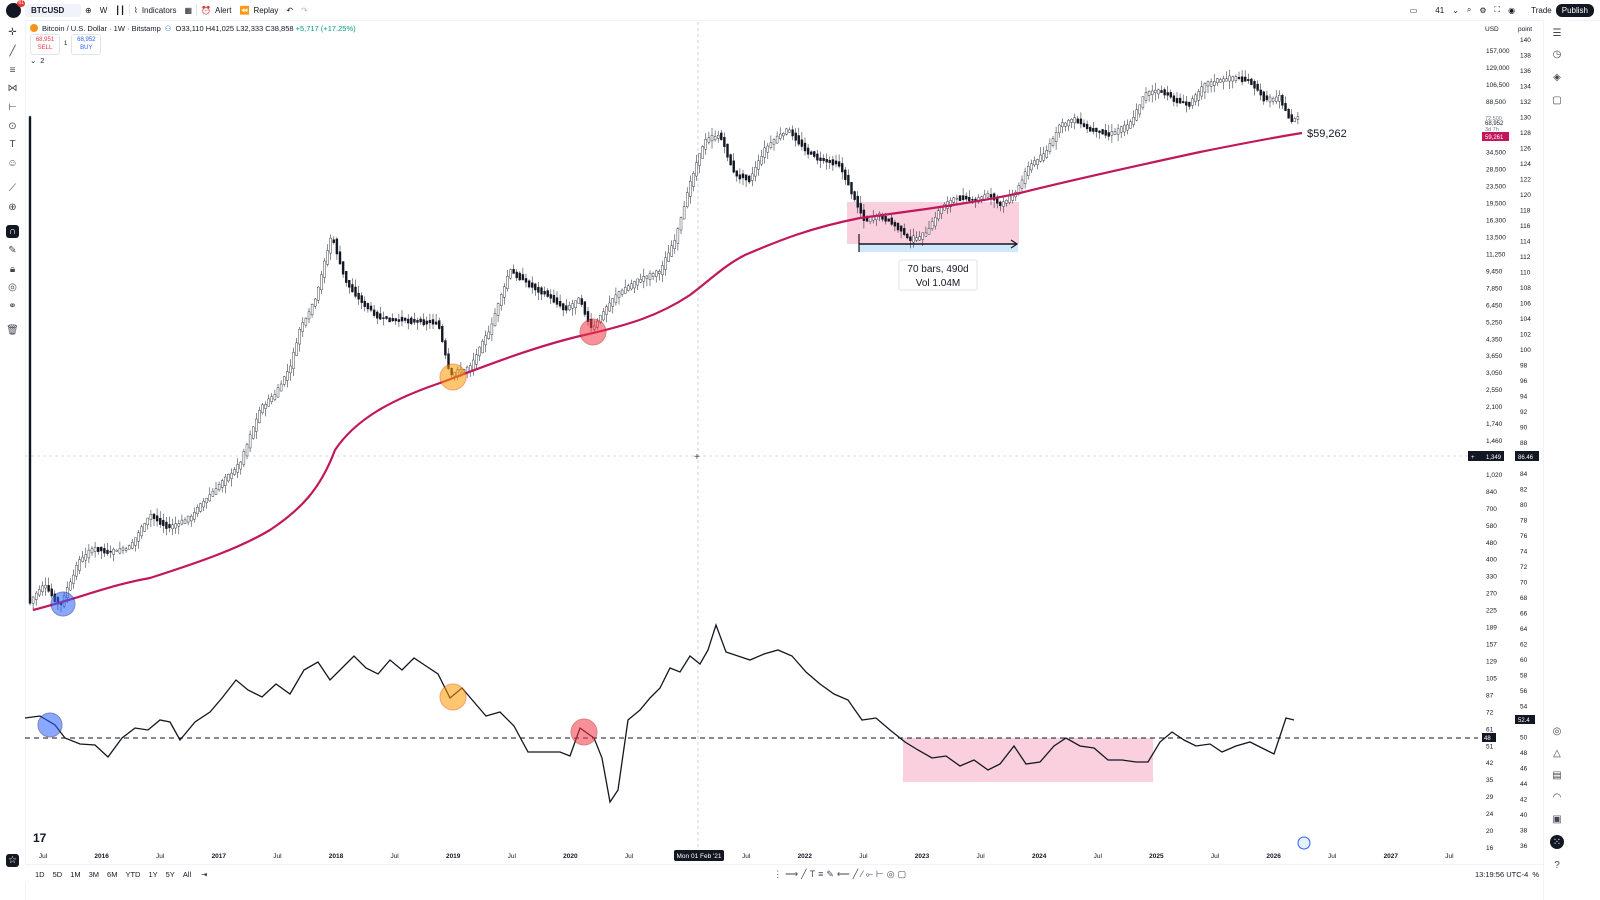 The image size is (1600, 900). I want to click on text-icon: T, so click(12, 144).